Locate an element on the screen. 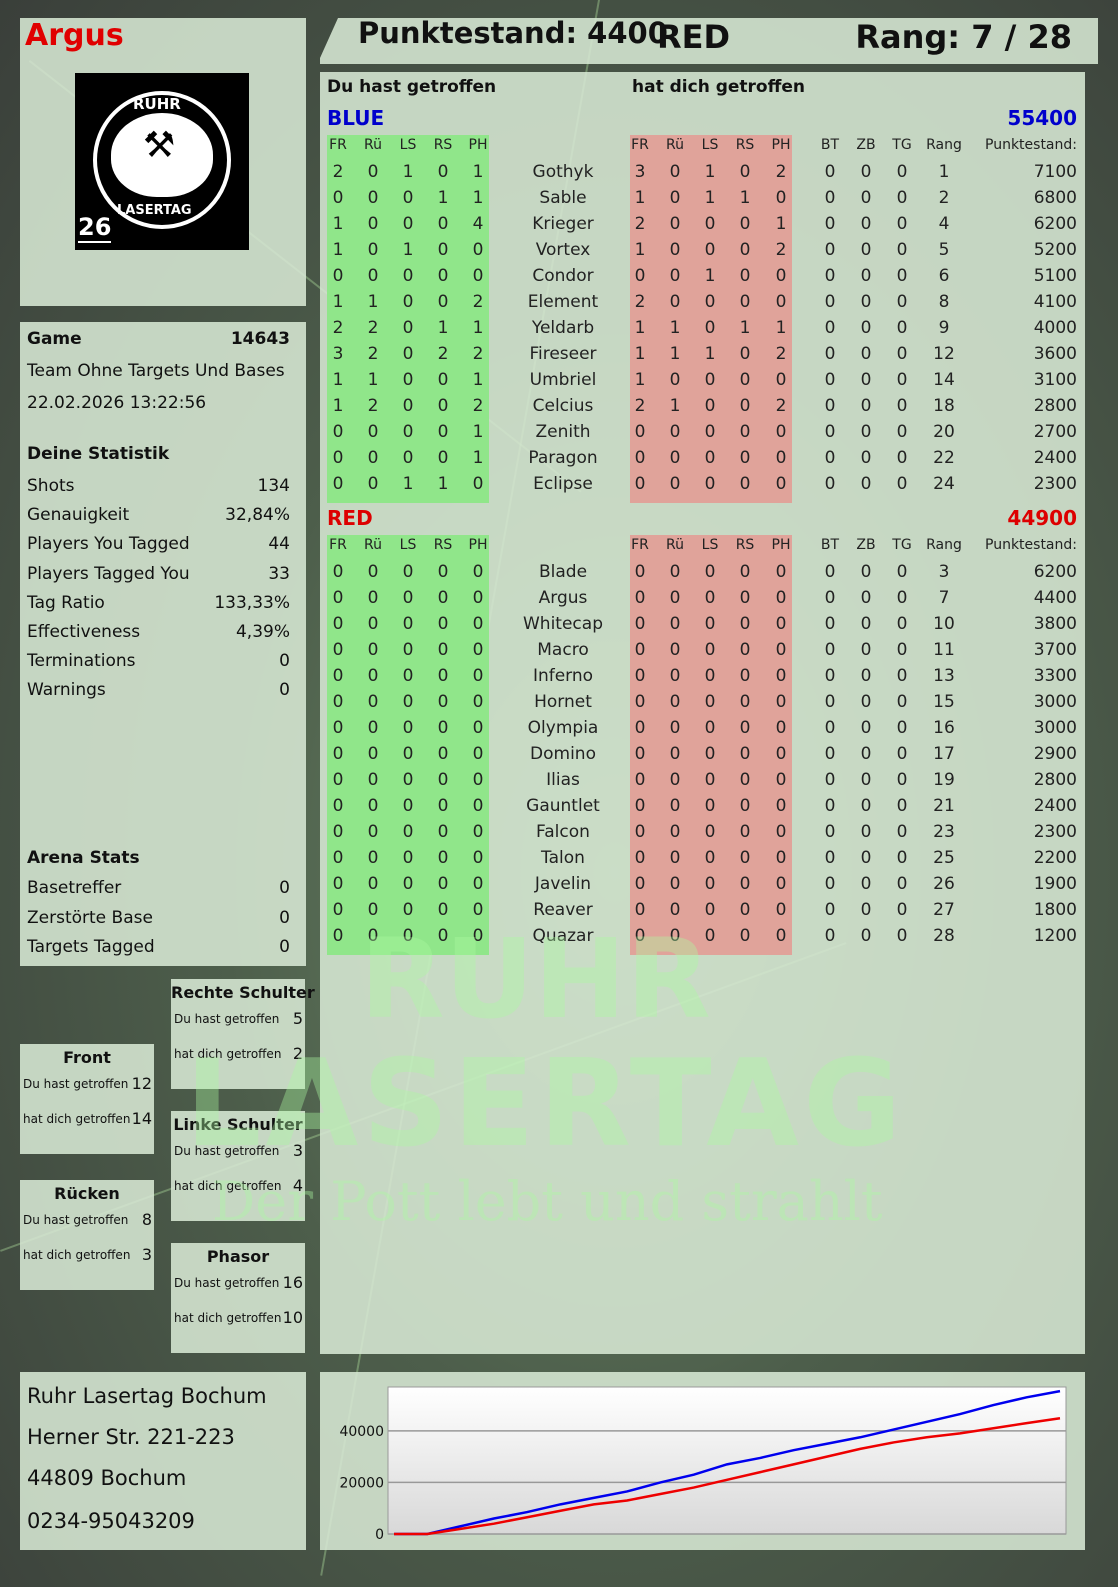 Image resolution: width=1118 pixels, height=1587 pixels. column-header: Rü is located at coordinates (373, 545).